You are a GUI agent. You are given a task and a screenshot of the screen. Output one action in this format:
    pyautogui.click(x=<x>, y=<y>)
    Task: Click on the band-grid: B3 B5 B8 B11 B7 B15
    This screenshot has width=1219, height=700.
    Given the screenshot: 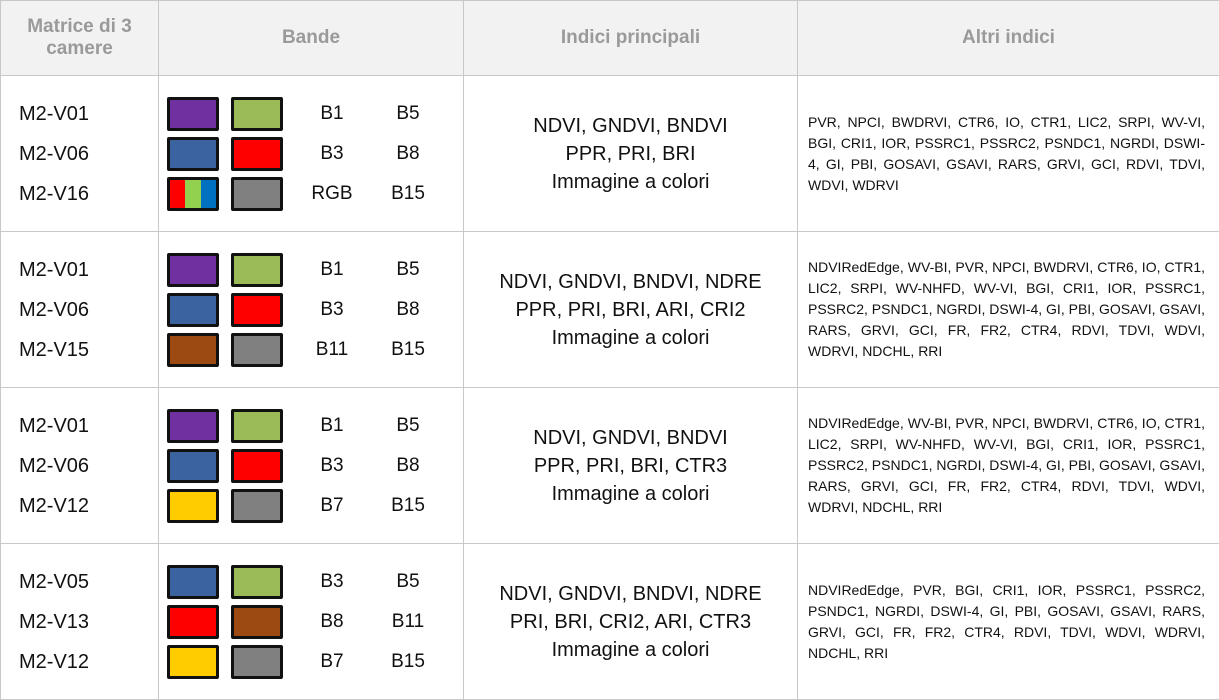 What is the action you would take?
    pyautogui.click(x=311, y=622)
    